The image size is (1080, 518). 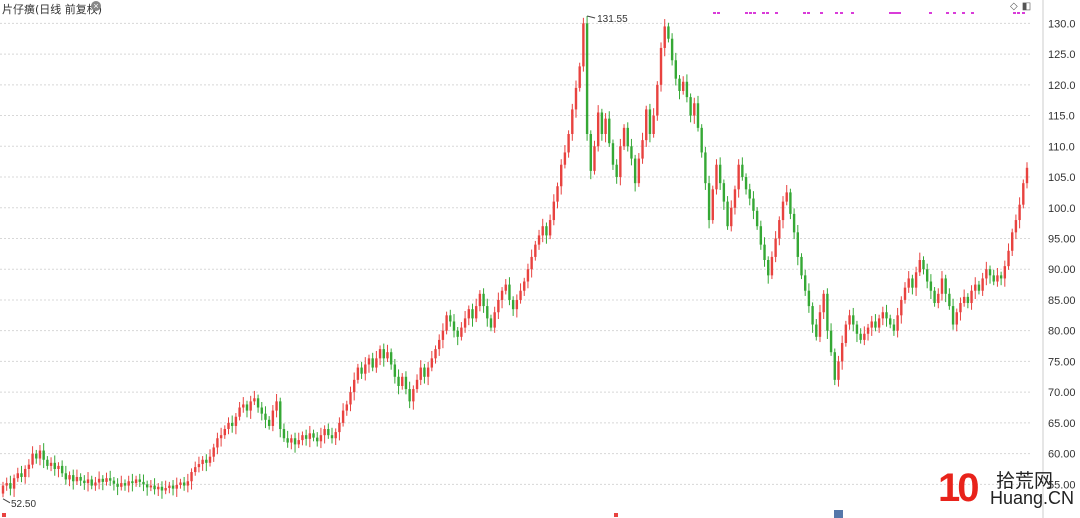 What do you see at coordinates (1026, 6) in the screenshot?
I see `panel-icon: ◧` at bounding box center [1026, 6].